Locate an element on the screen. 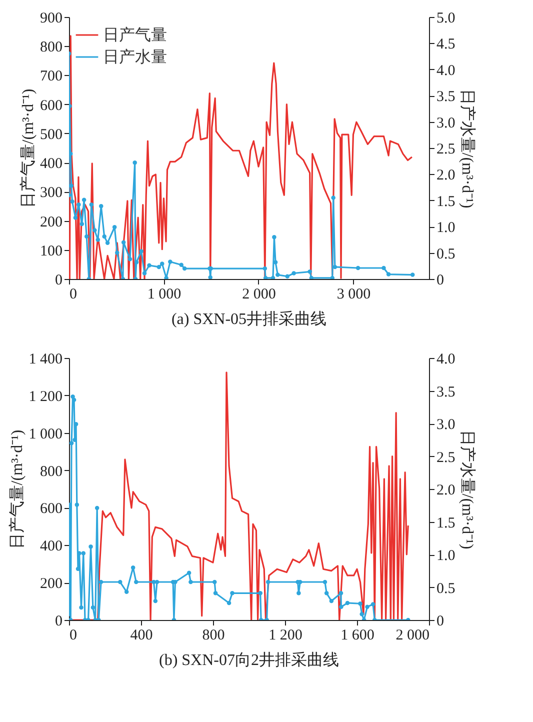  legend-label: 日产水量 is located at coordinates (135, 57).